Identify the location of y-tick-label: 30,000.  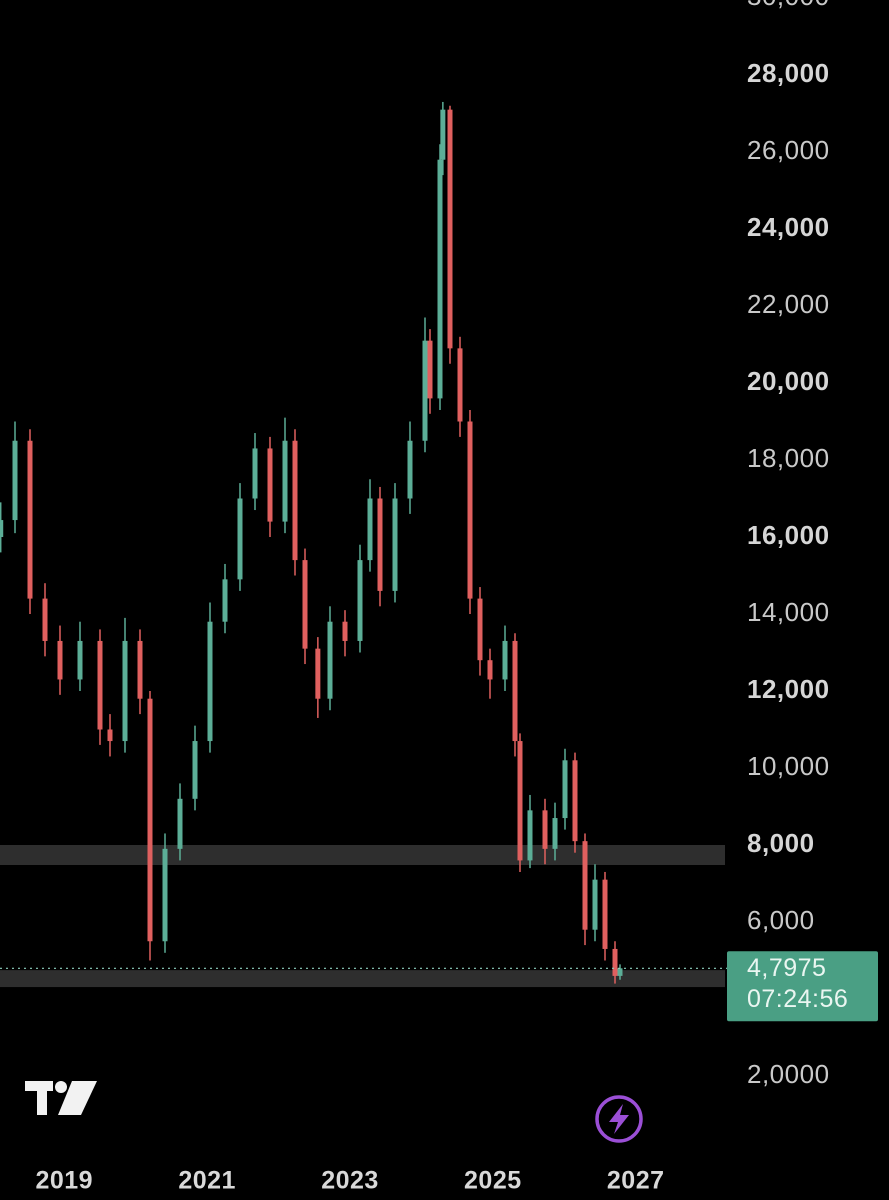
(788, 5).